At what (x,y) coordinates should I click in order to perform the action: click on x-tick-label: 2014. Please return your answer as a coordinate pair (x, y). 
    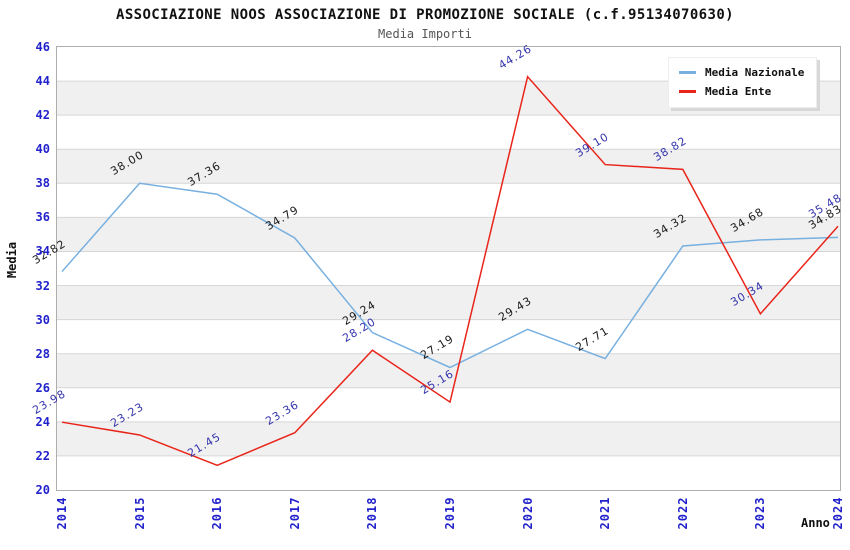
    Looking at the image, I should click on (62, 513).